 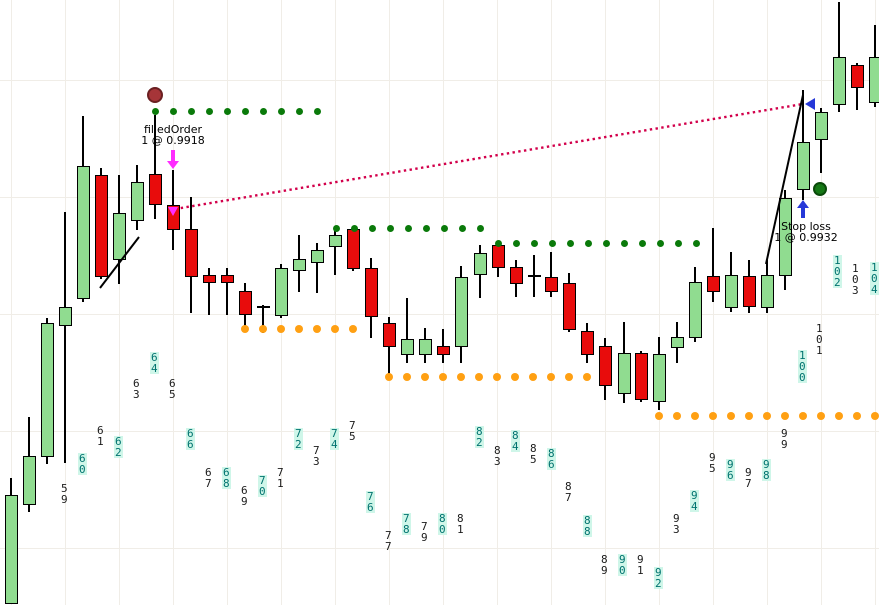 I want to click on bar-number-94: 9 4, so click(x=694, y=501).